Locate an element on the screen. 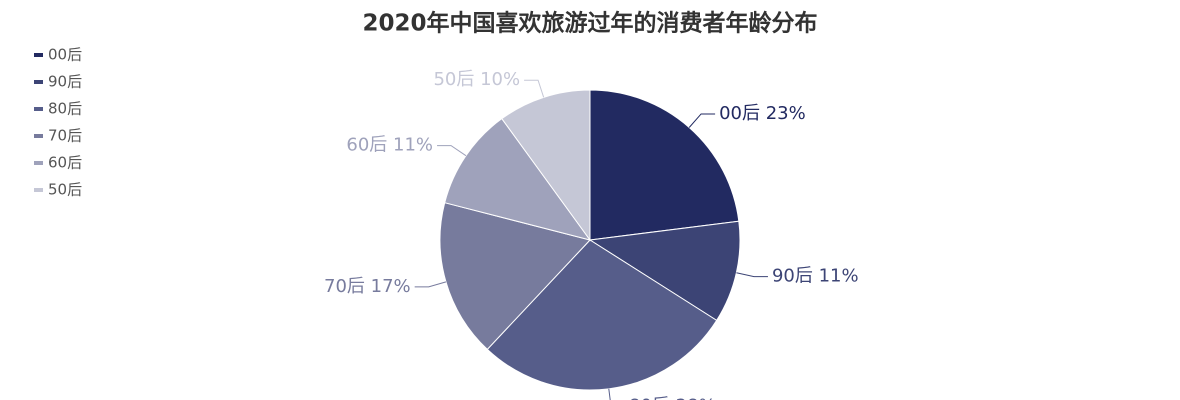 The width and height of the screenshot is (1180, 400). legend-label: 80后 is located at coordinates (65, 109).